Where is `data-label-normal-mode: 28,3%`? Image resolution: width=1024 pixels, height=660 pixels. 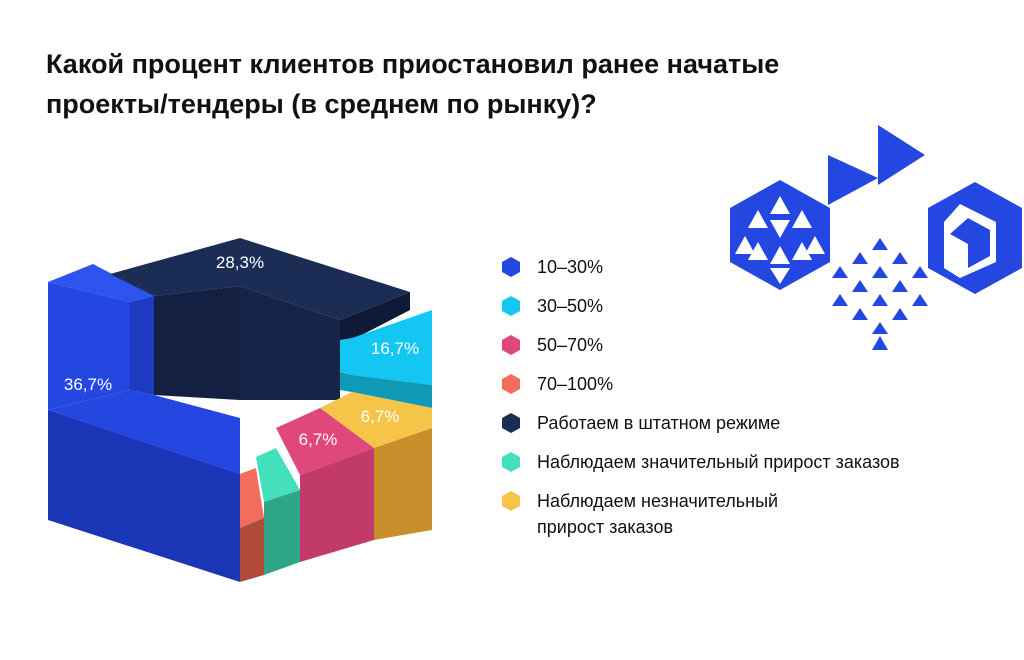
data-label-normal-mode: 28,3% is located at coordinates (240, 262).